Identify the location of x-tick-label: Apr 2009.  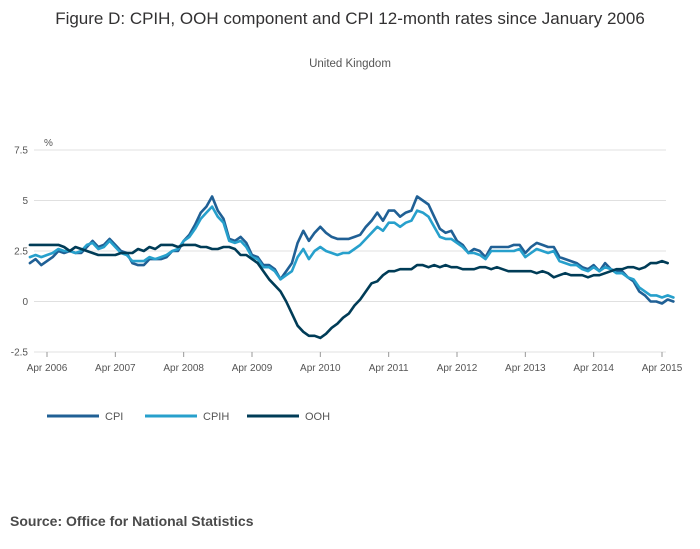
(252, 368).